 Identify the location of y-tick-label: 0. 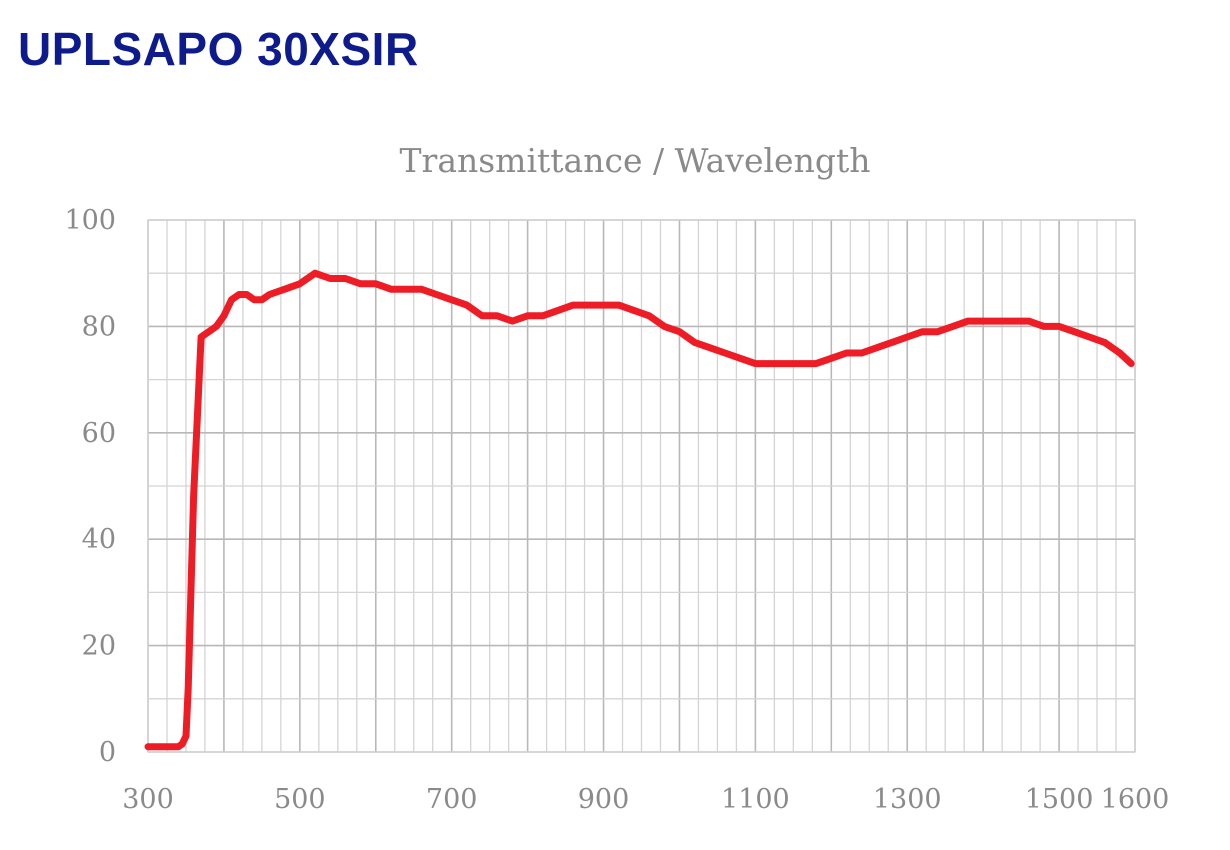
(107, 752).